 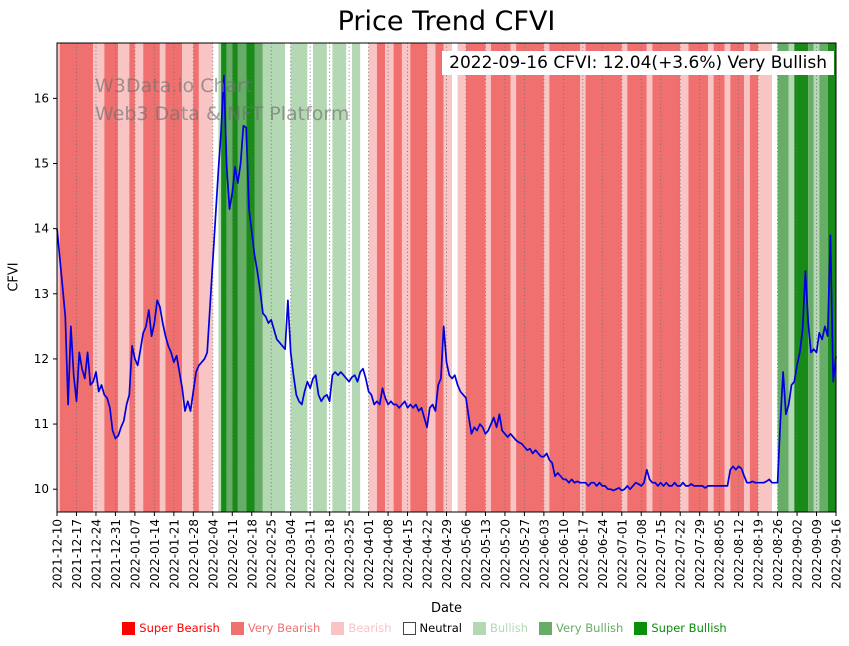 I want to click on x-tick-label: 2022-06-24, so click(x=603, y=554).